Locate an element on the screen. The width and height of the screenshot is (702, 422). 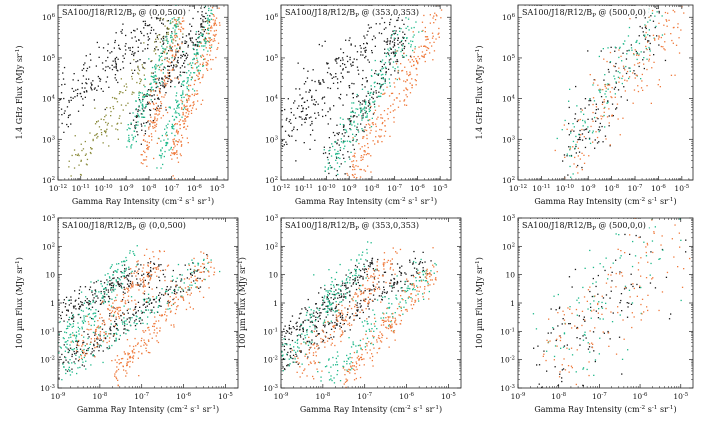
y-tick-label: 106 is located at coordinates (509, 17).